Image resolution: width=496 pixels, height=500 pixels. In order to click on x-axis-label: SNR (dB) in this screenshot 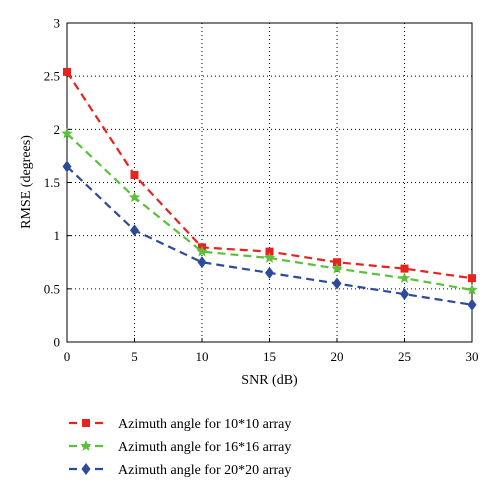, I will do `click(269, 380)`.